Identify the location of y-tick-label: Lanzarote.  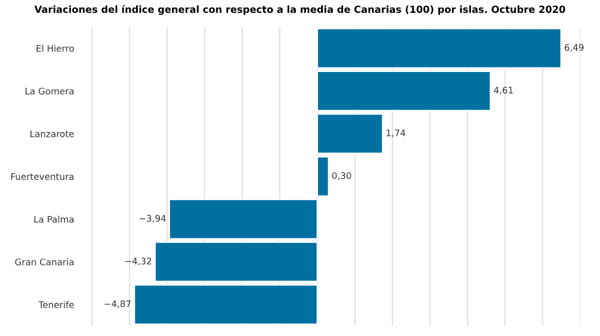
(52, 134).